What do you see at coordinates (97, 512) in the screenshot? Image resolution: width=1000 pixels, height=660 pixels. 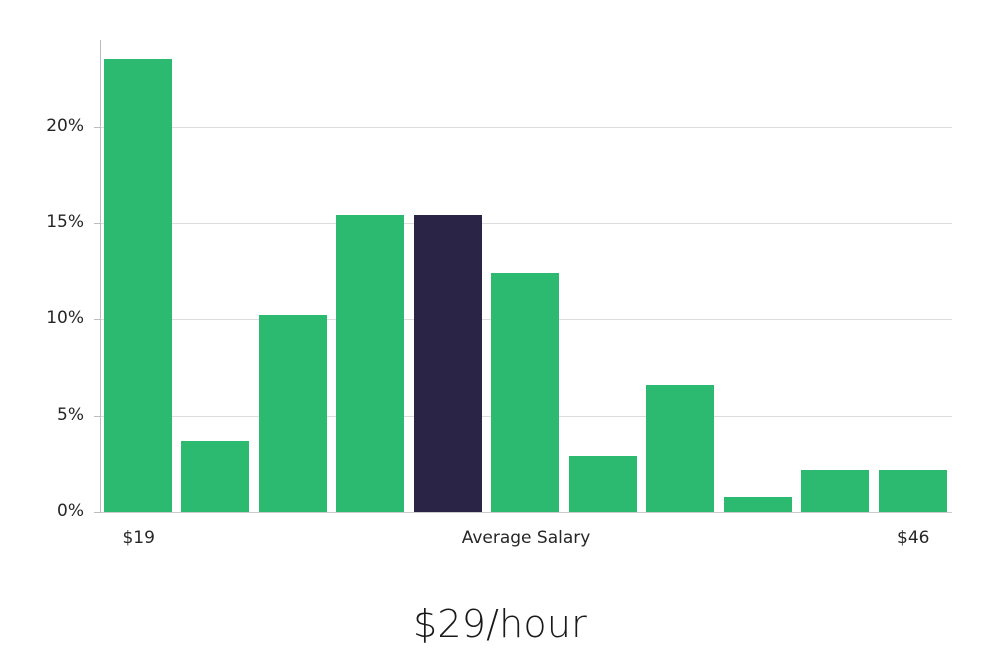 I see `y-tick-mark-0%` at bounding box center [97, 512].